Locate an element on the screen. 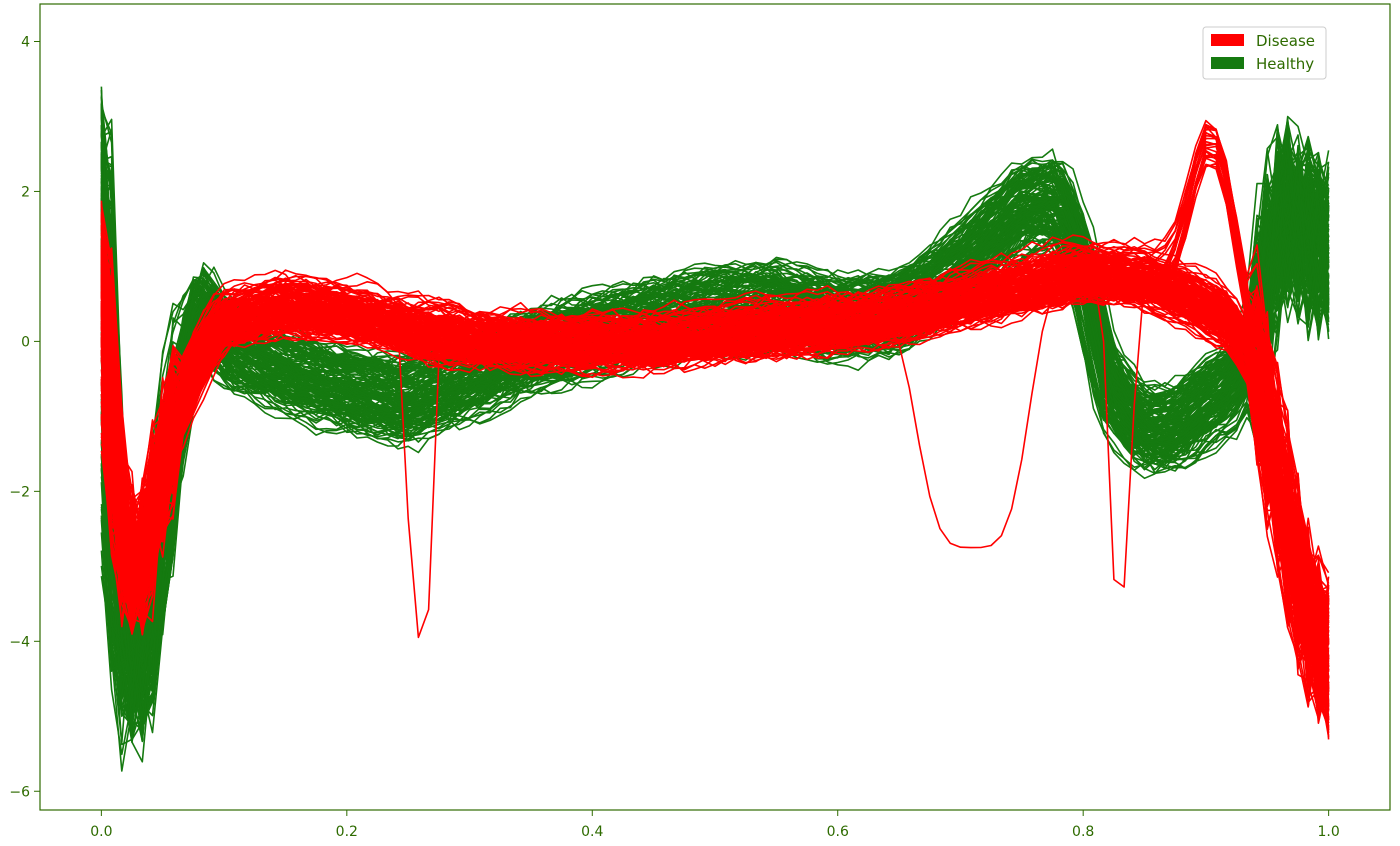 This screenshot has height=846, width=1400. legend: Disease Healthy is located at coordinates (1264, 53).